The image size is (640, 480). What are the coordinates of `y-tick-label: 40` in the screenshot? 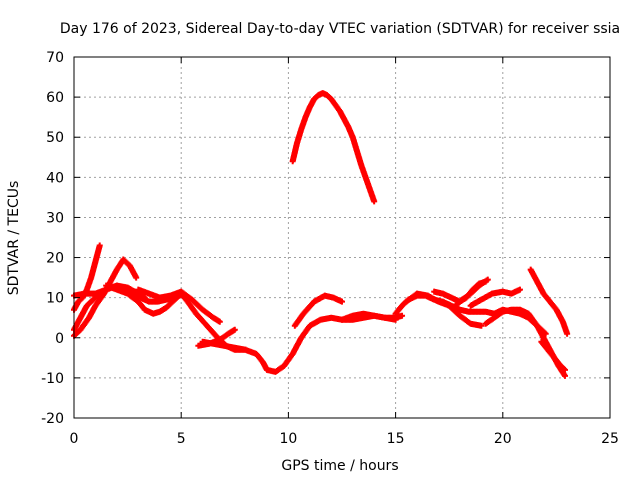 It's located at (55, 178).